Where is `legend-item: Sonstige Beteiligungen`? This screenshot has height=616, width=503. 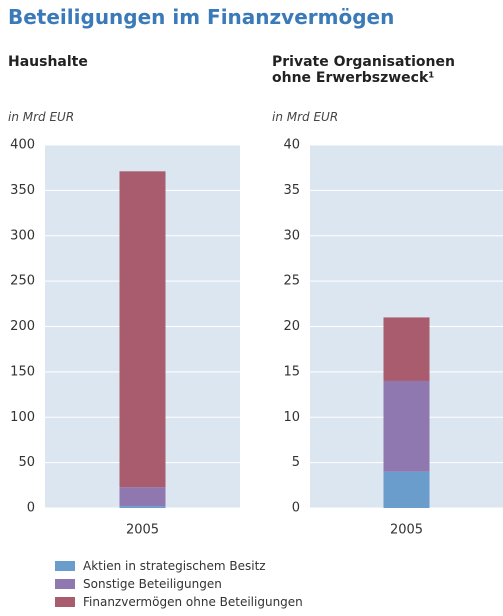
legend-item: Sonstige Beteiligungen is located at coordinates (179, 584).